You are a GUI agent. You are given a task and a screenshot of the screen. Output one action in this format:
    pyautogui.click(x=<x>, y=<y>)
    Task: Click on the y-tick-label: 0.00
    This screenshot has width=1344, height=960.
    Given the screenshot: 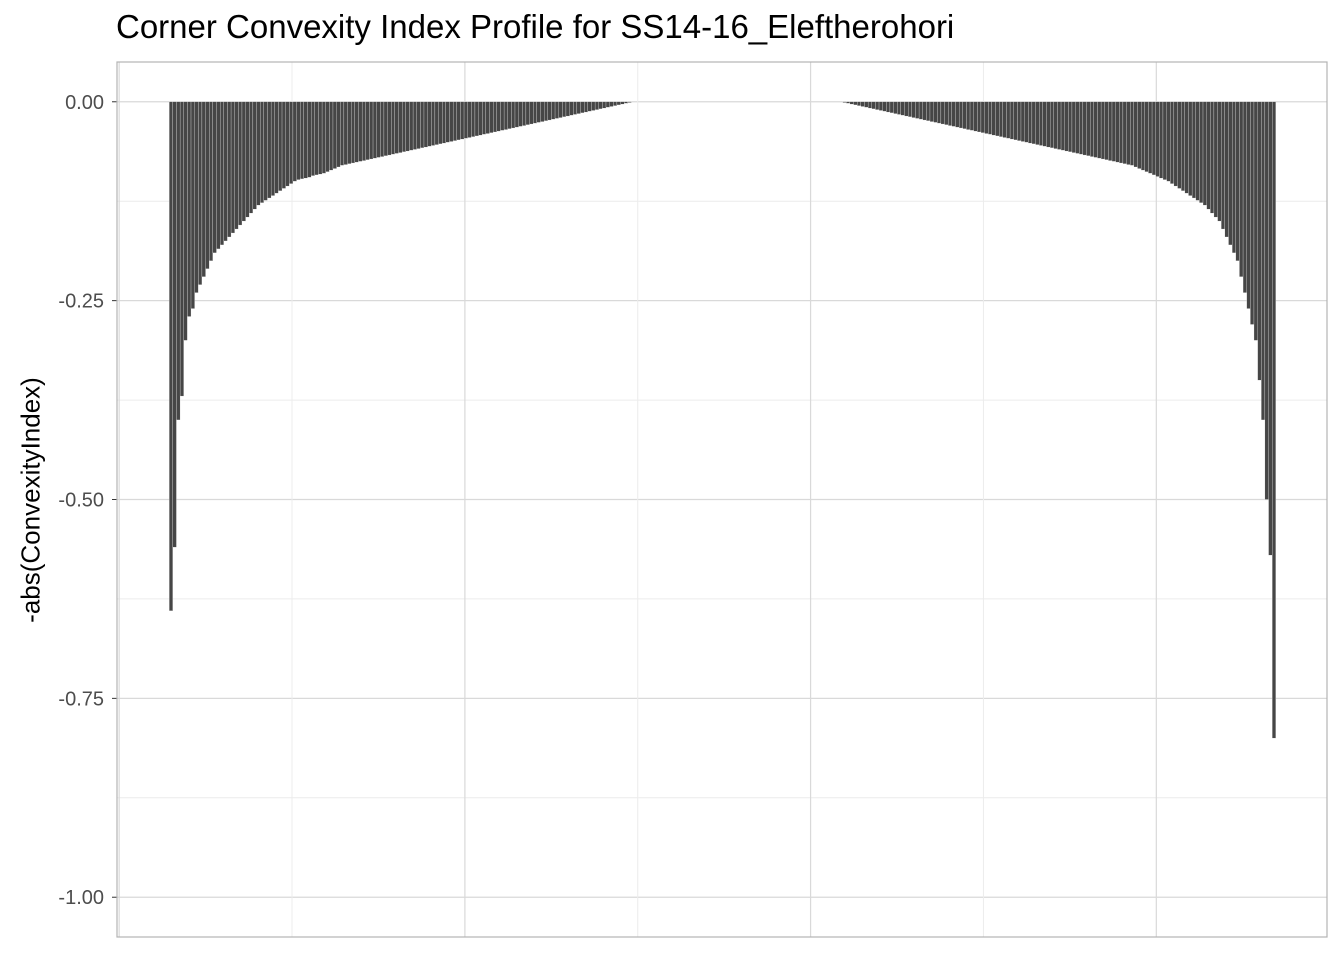 What is the action you would take?
    pyautogui.click(x=84, y=103)
    